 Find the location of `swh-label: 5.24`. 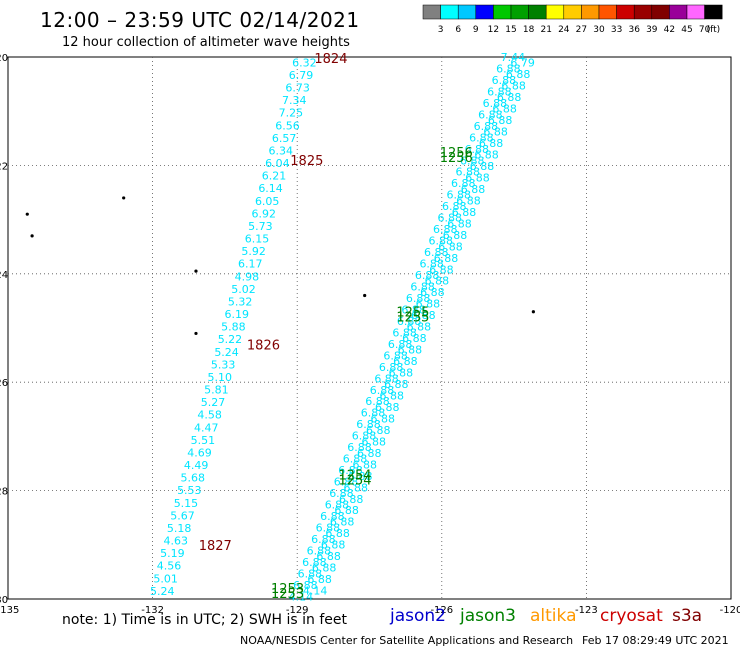

swh-label: 5.24 is located at coordinates (226, 352).